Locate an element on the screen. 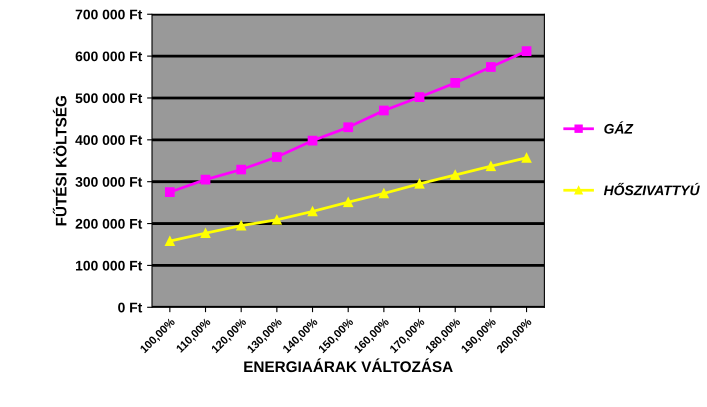 The image size is (707, 407). y-axis-title: FŰTÉSI KÖLTSÉG is located at coordinates (59, 161).